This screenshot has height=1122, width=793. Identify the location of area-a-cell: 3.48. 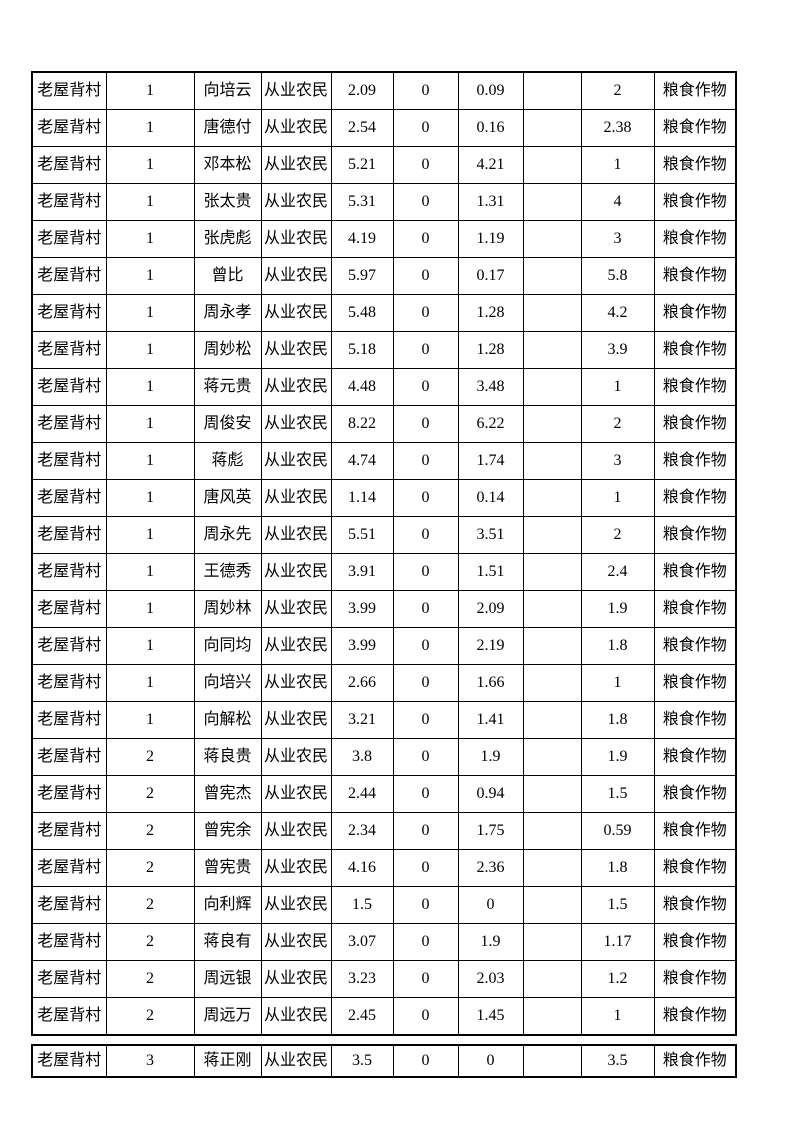
(490, 387).